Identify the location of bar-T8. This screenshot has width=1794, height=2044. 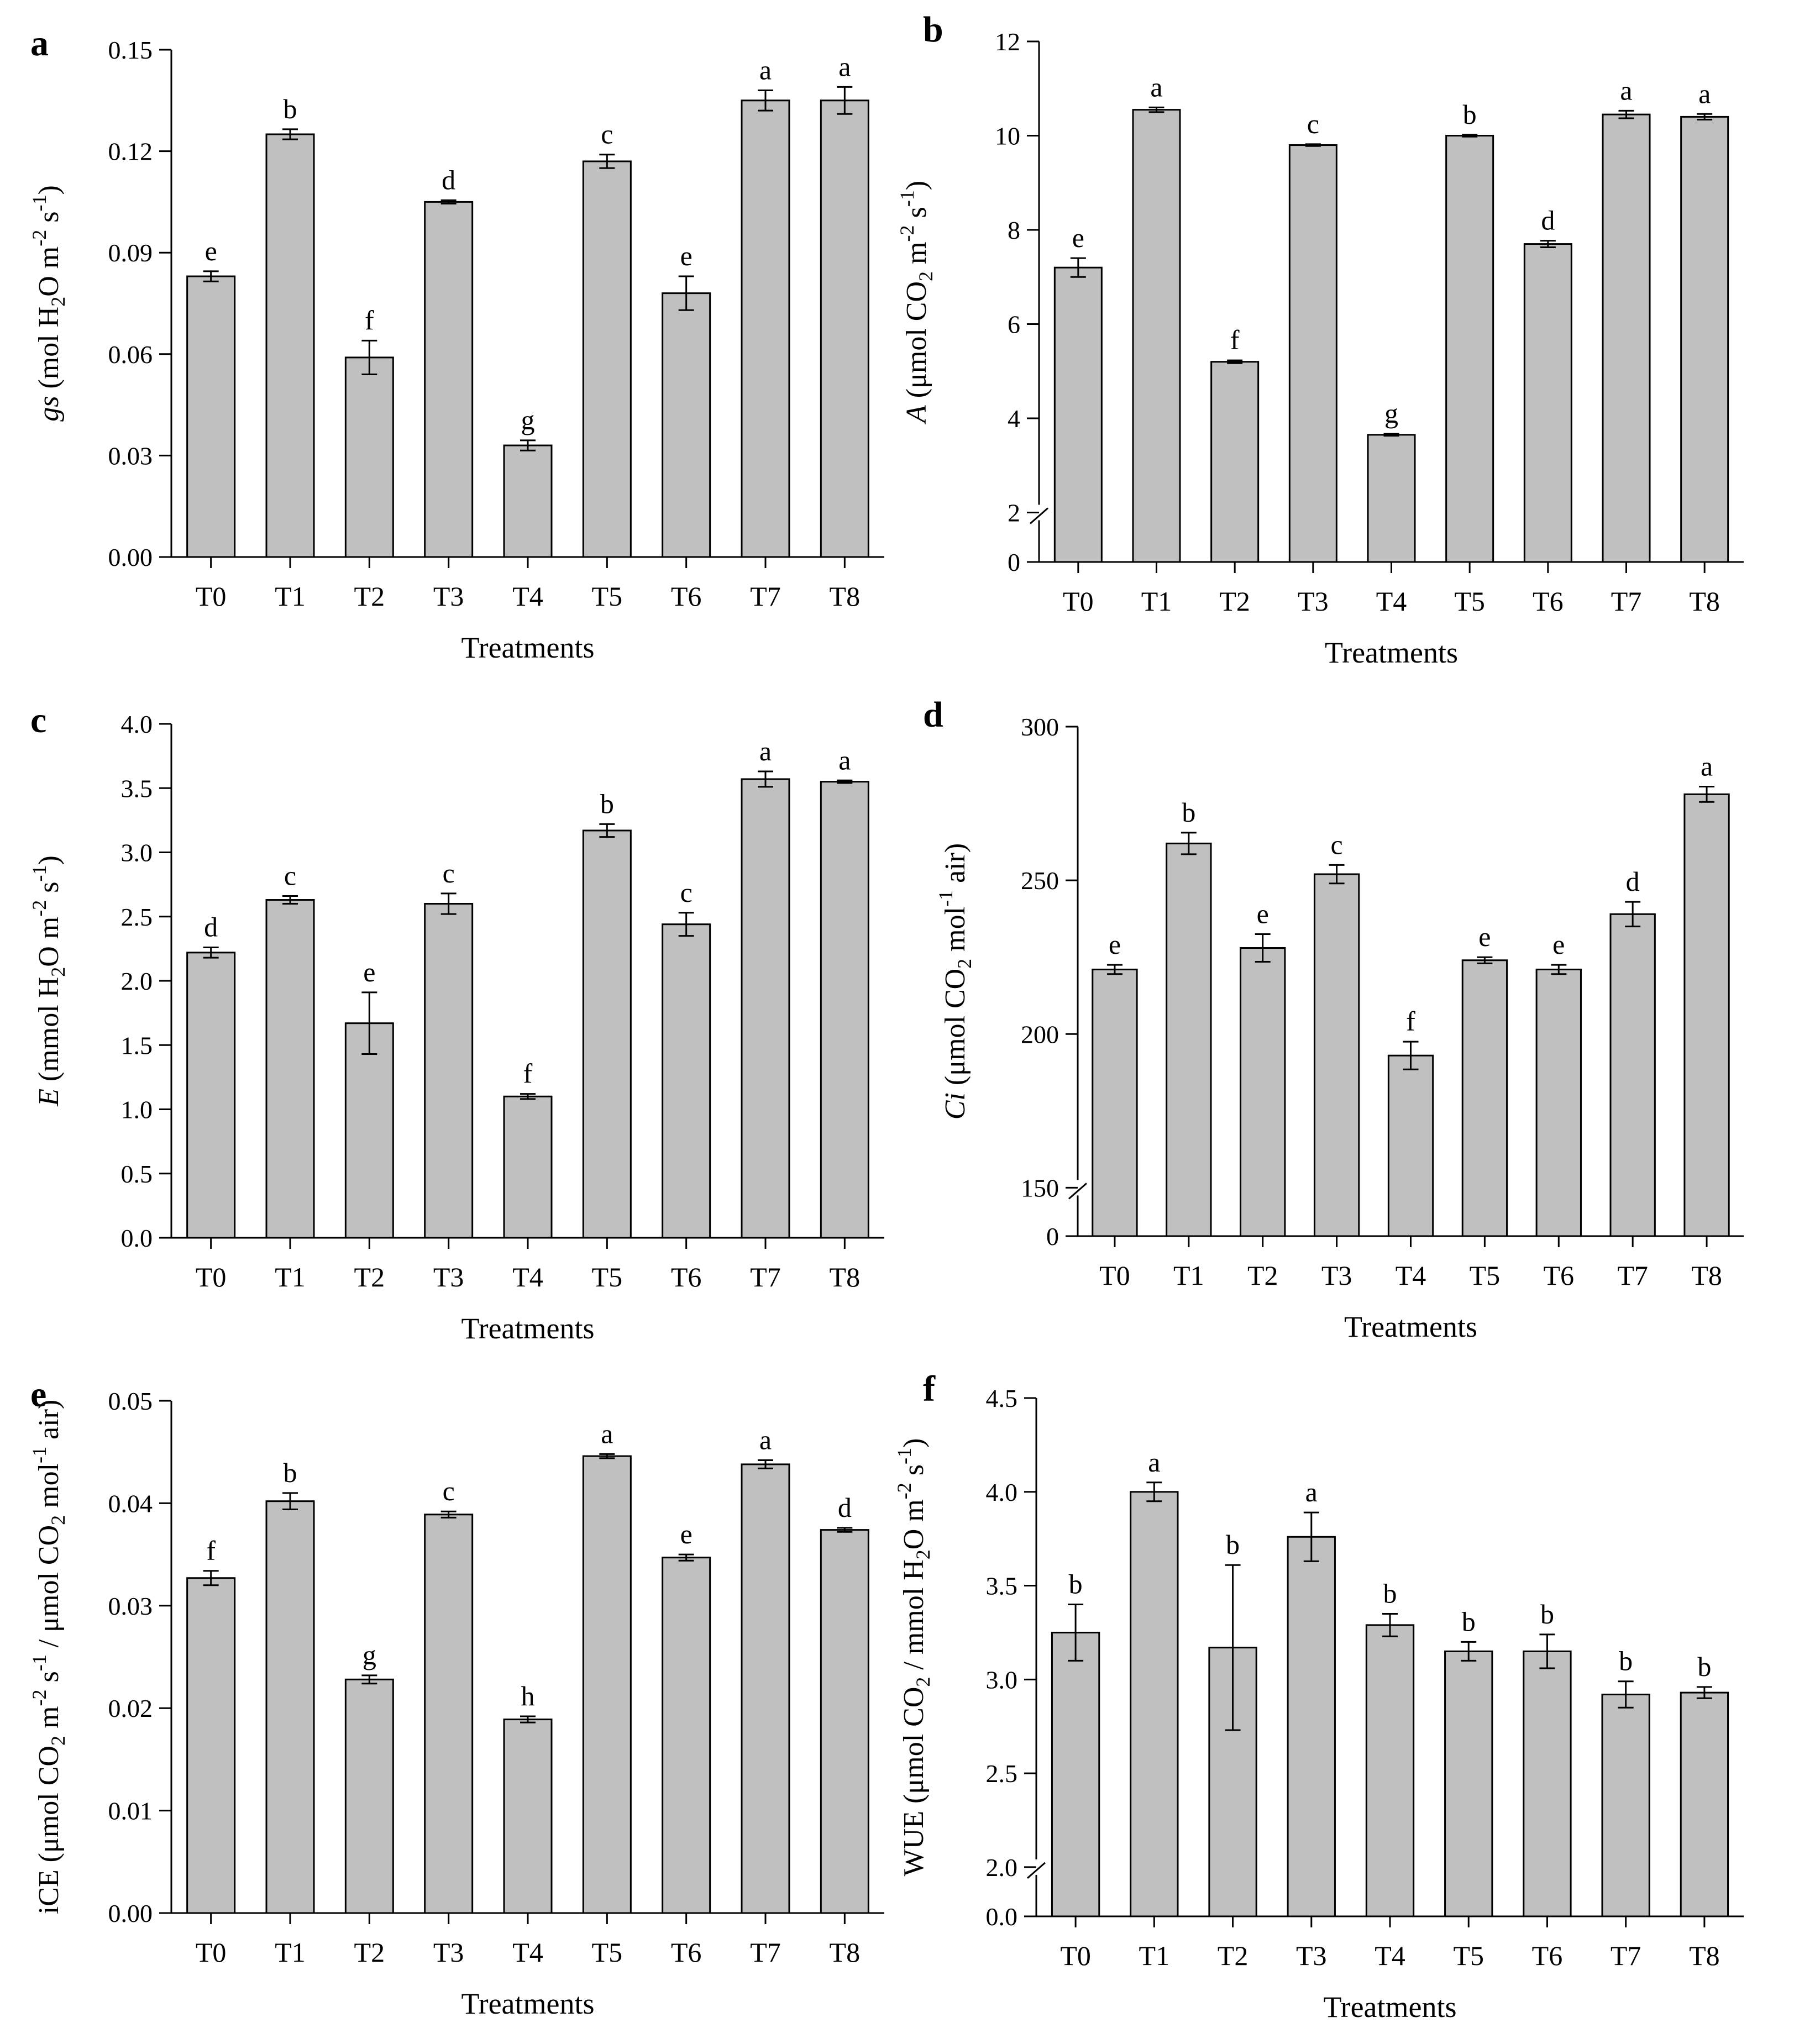
(1704, 1804).